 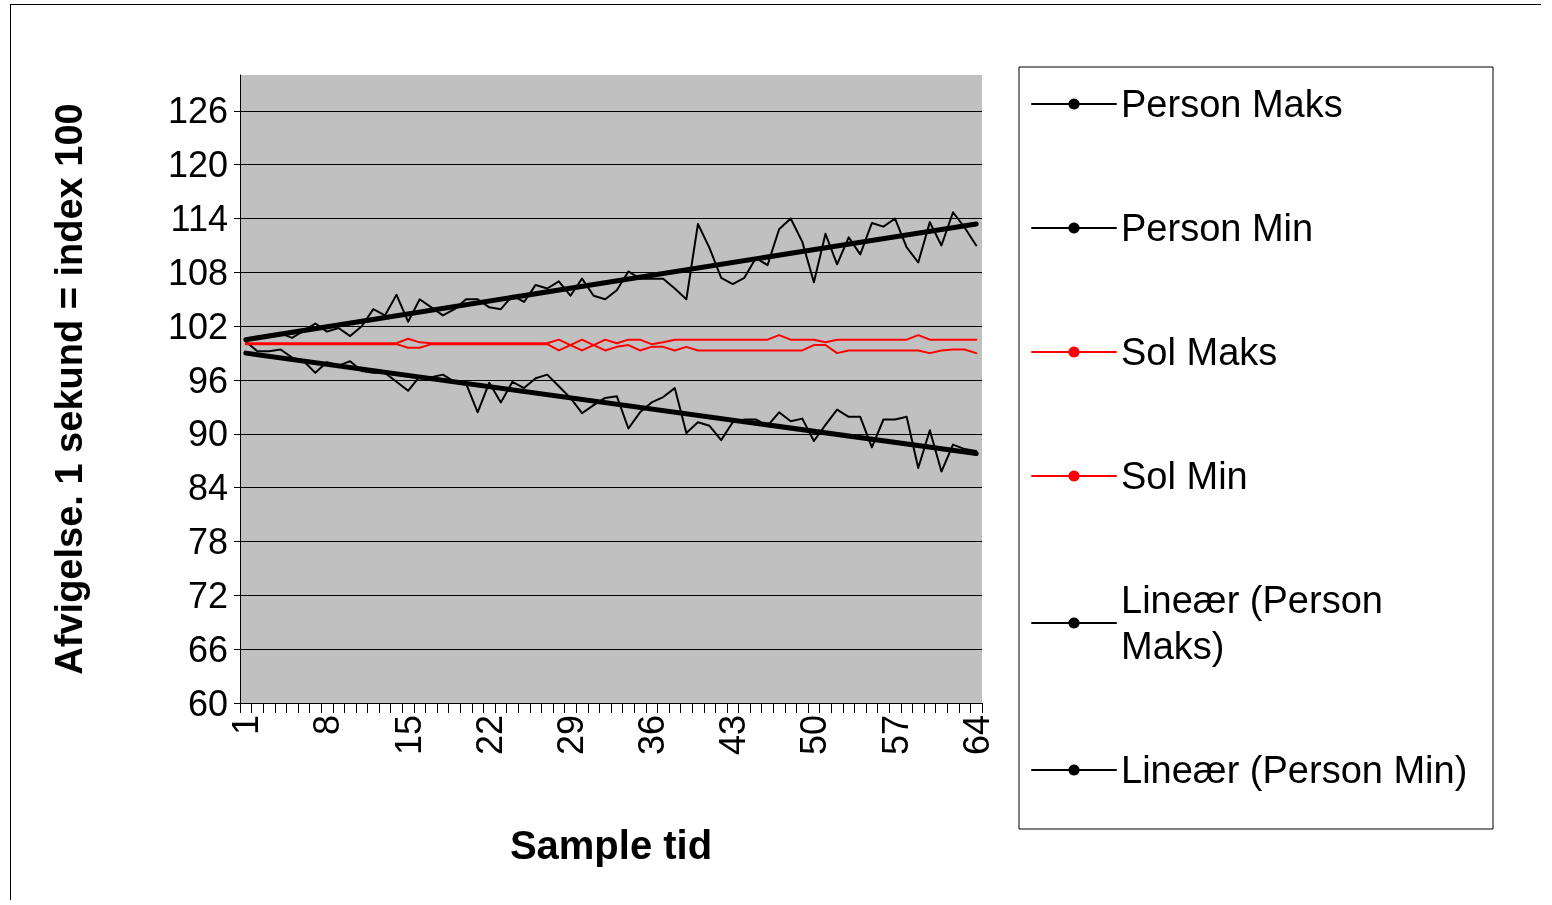 What do you see at coordinates (408, 735) in the screenshot?
I see `x-tick-label: 15` at bounding box center [408, 735].